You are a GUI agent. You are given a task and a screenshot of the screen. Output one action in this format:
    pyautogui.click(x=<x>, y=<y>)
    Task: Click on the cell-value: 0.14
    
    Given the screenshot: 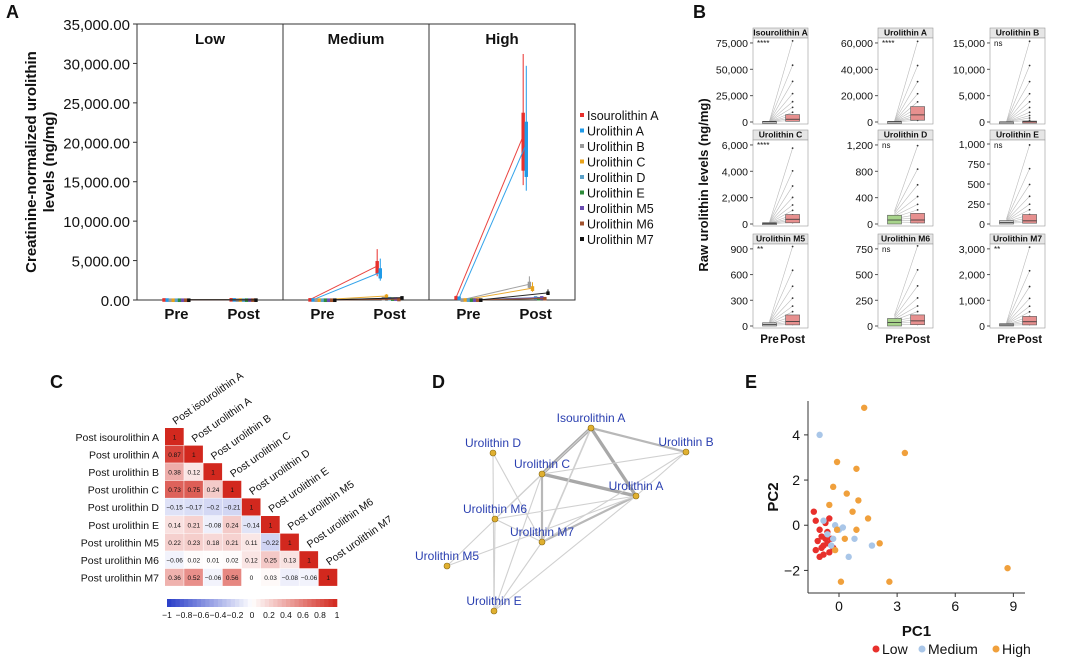 What is the action you would take?
    pyautogui.click(x=174, y=525)
    